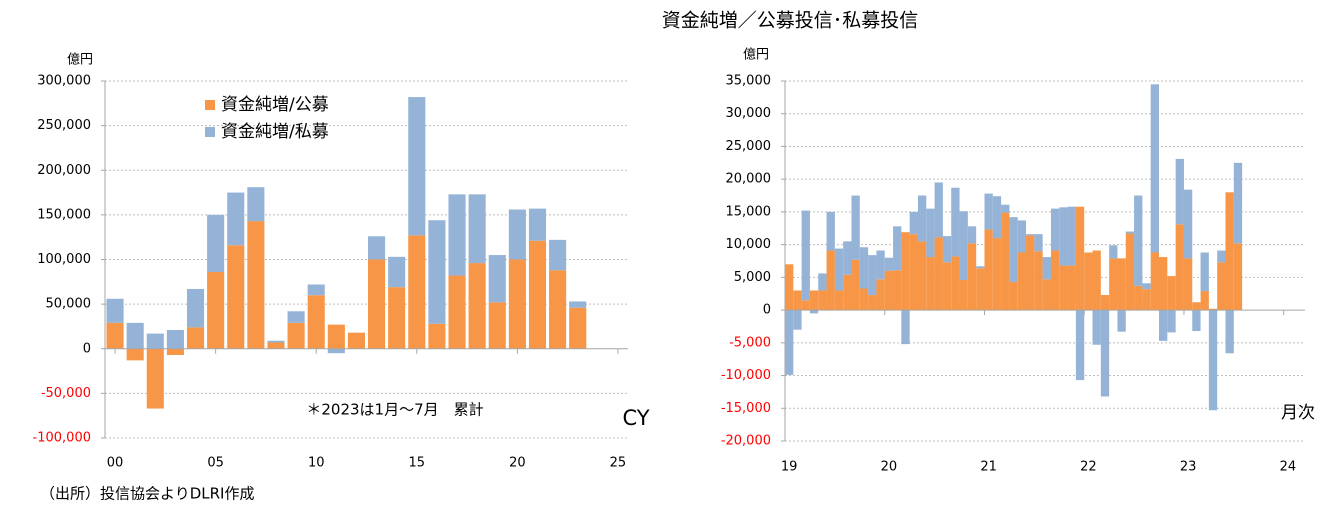 This screenshot has width=1341, height=520. What do you see at coordinates (62, 438) in the screenshot?
I see `y-tick-label: -100,000` at bounding box center [62, 438].